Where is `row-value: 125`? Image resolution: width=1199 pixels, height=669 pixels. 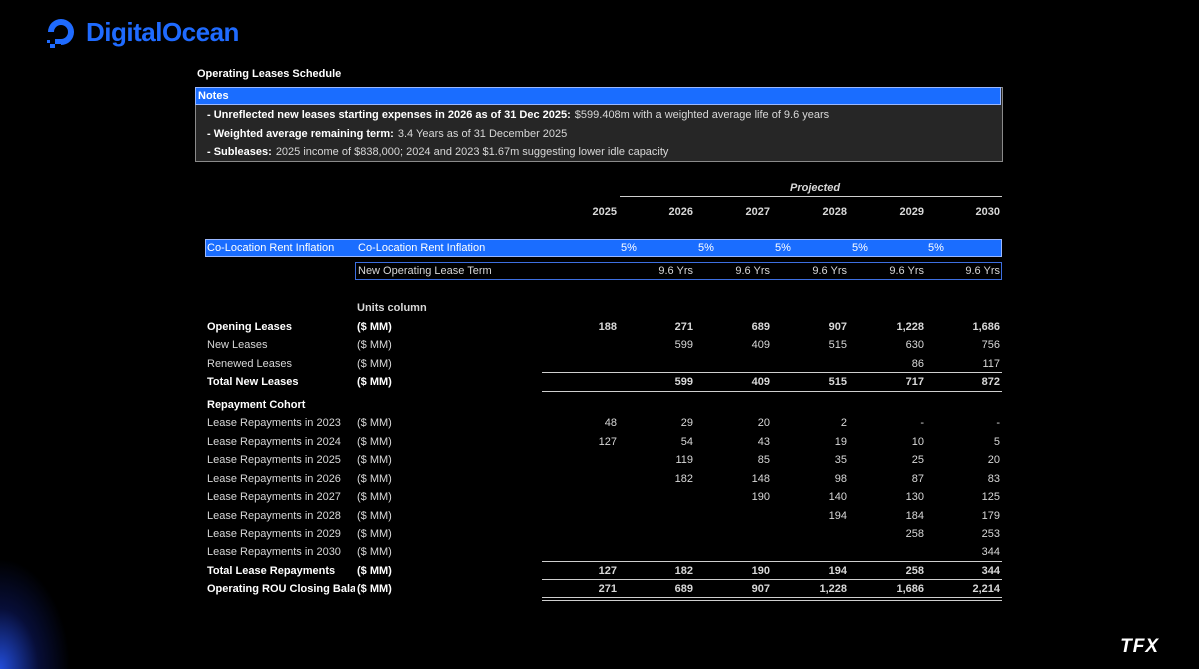 row-value: 125 is located at coordinates (990, 497).